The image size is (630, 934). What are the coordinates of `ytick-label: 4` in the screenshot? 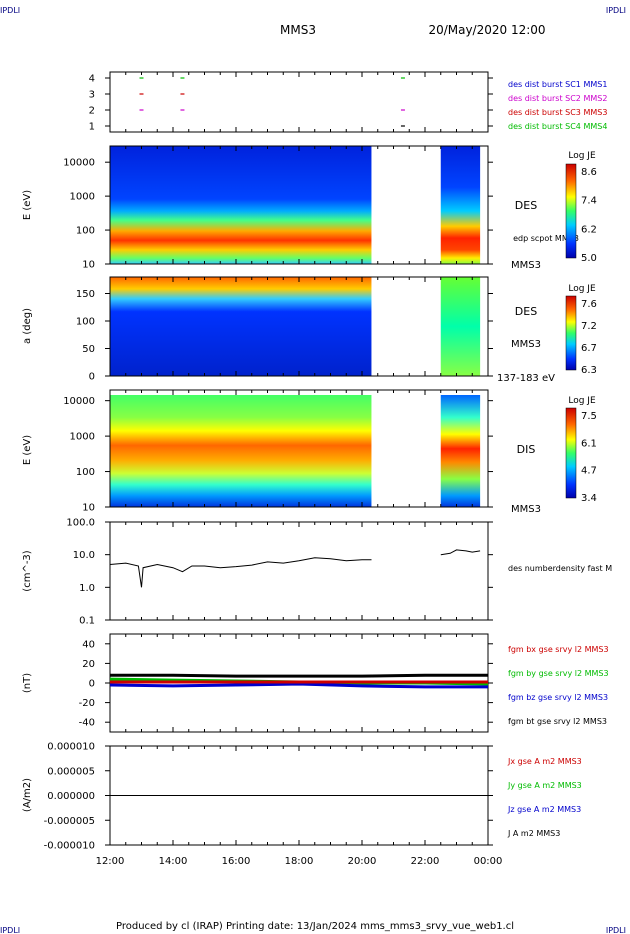 It's located at (92, 79).